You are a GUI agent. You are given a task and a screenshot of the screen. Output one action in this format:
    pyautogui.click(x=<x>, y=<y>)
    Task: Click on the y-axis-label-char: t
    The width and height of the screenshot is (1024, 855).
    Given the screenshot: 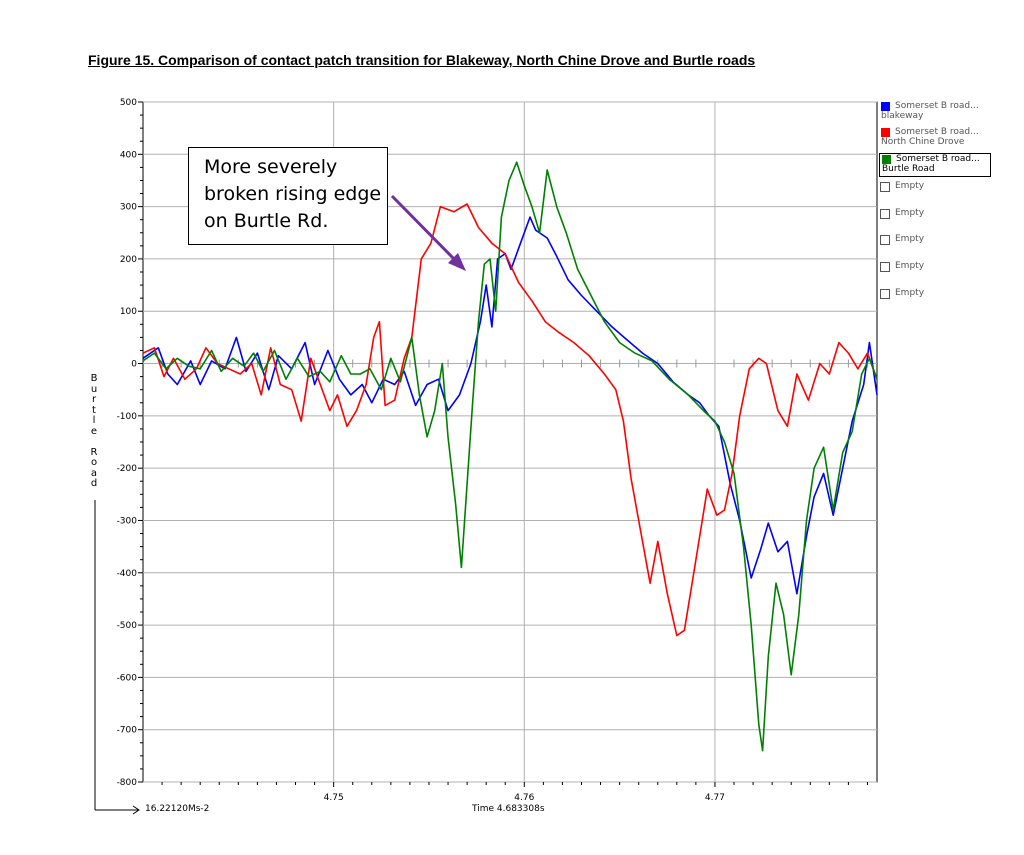 What is the action you would take?
    pyautogui.click(x=94, y=410)
    